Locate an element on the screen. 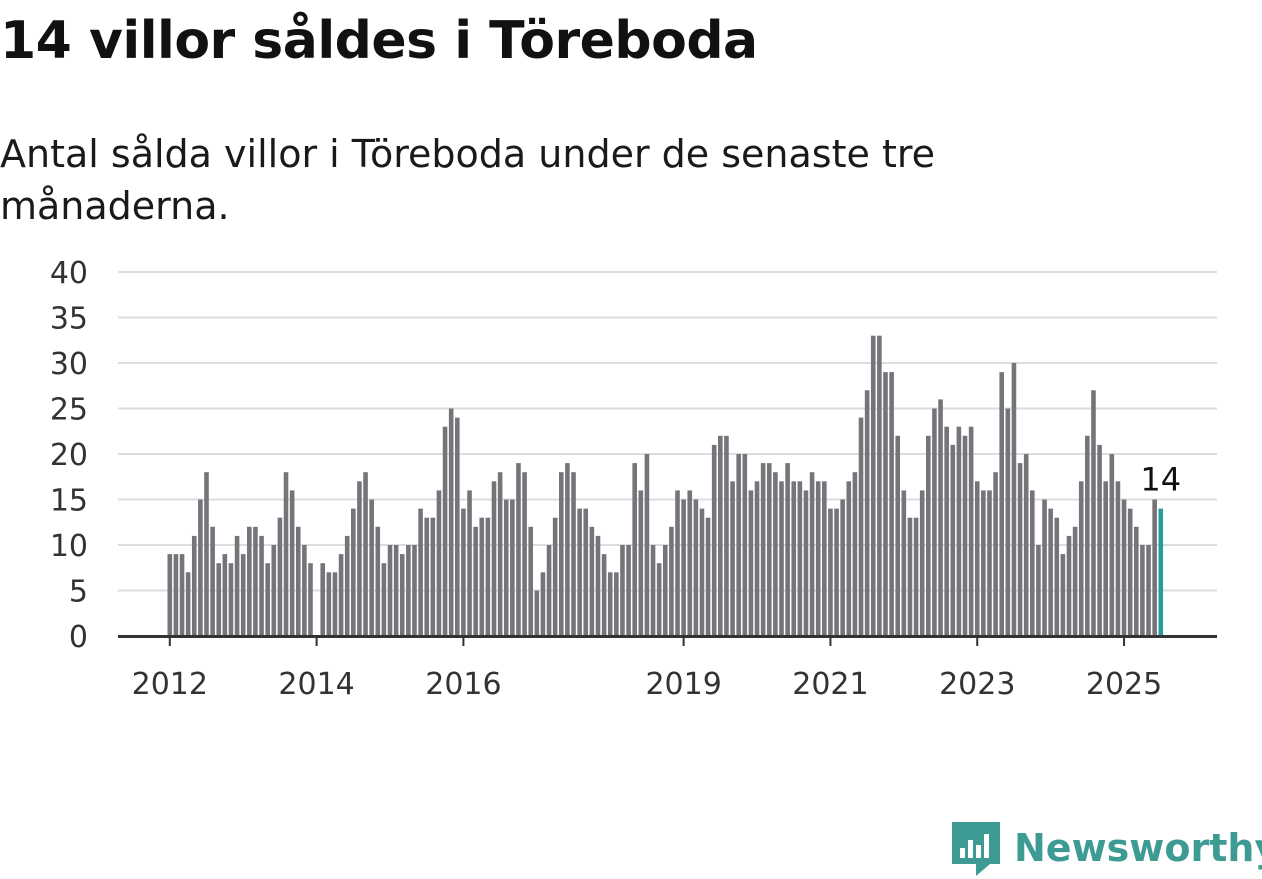  brand-name: Newsworthy is located at coordinates (1138, 848).